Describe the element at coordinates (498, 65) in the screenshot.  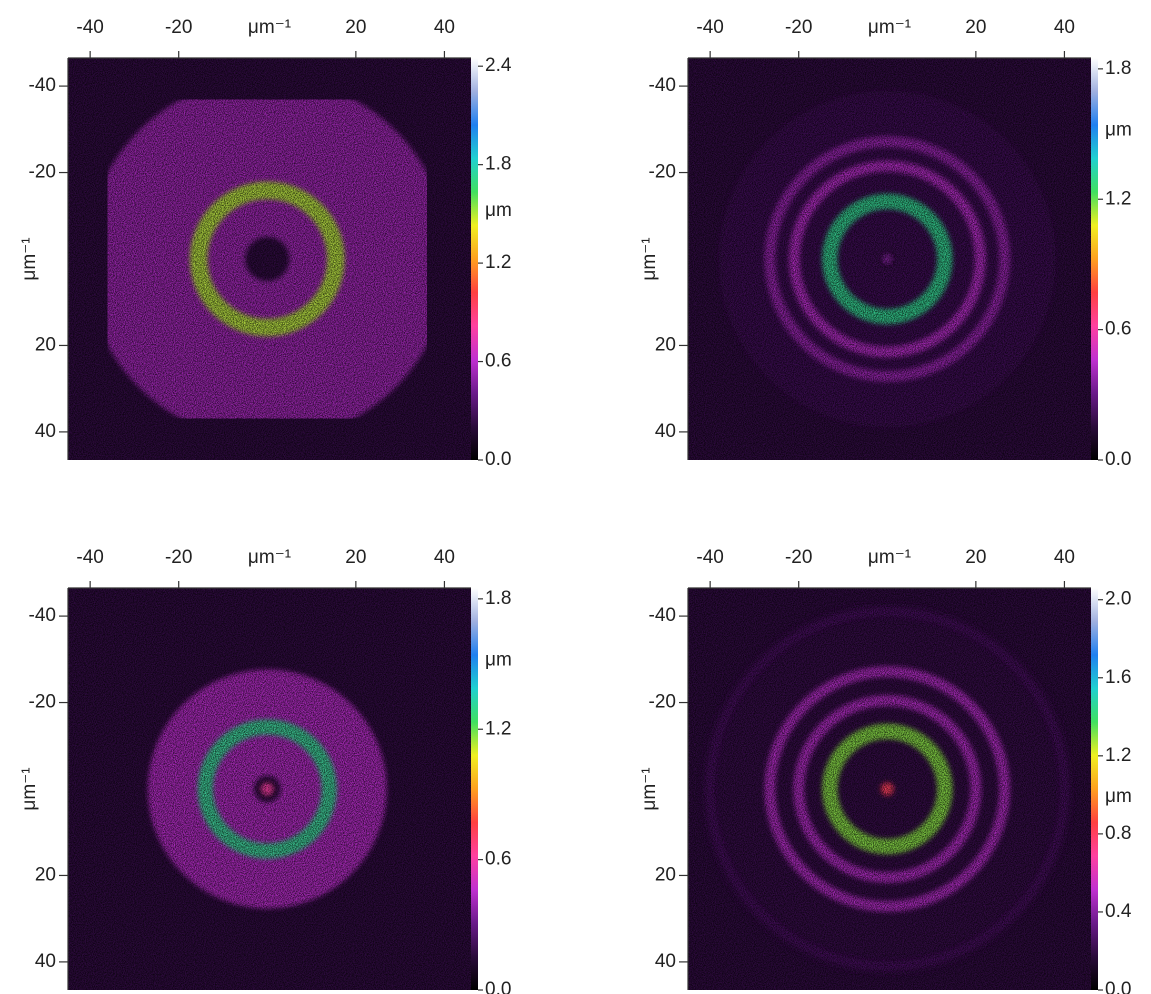
I see `colorbar-tick-label: 2.4` at that location.